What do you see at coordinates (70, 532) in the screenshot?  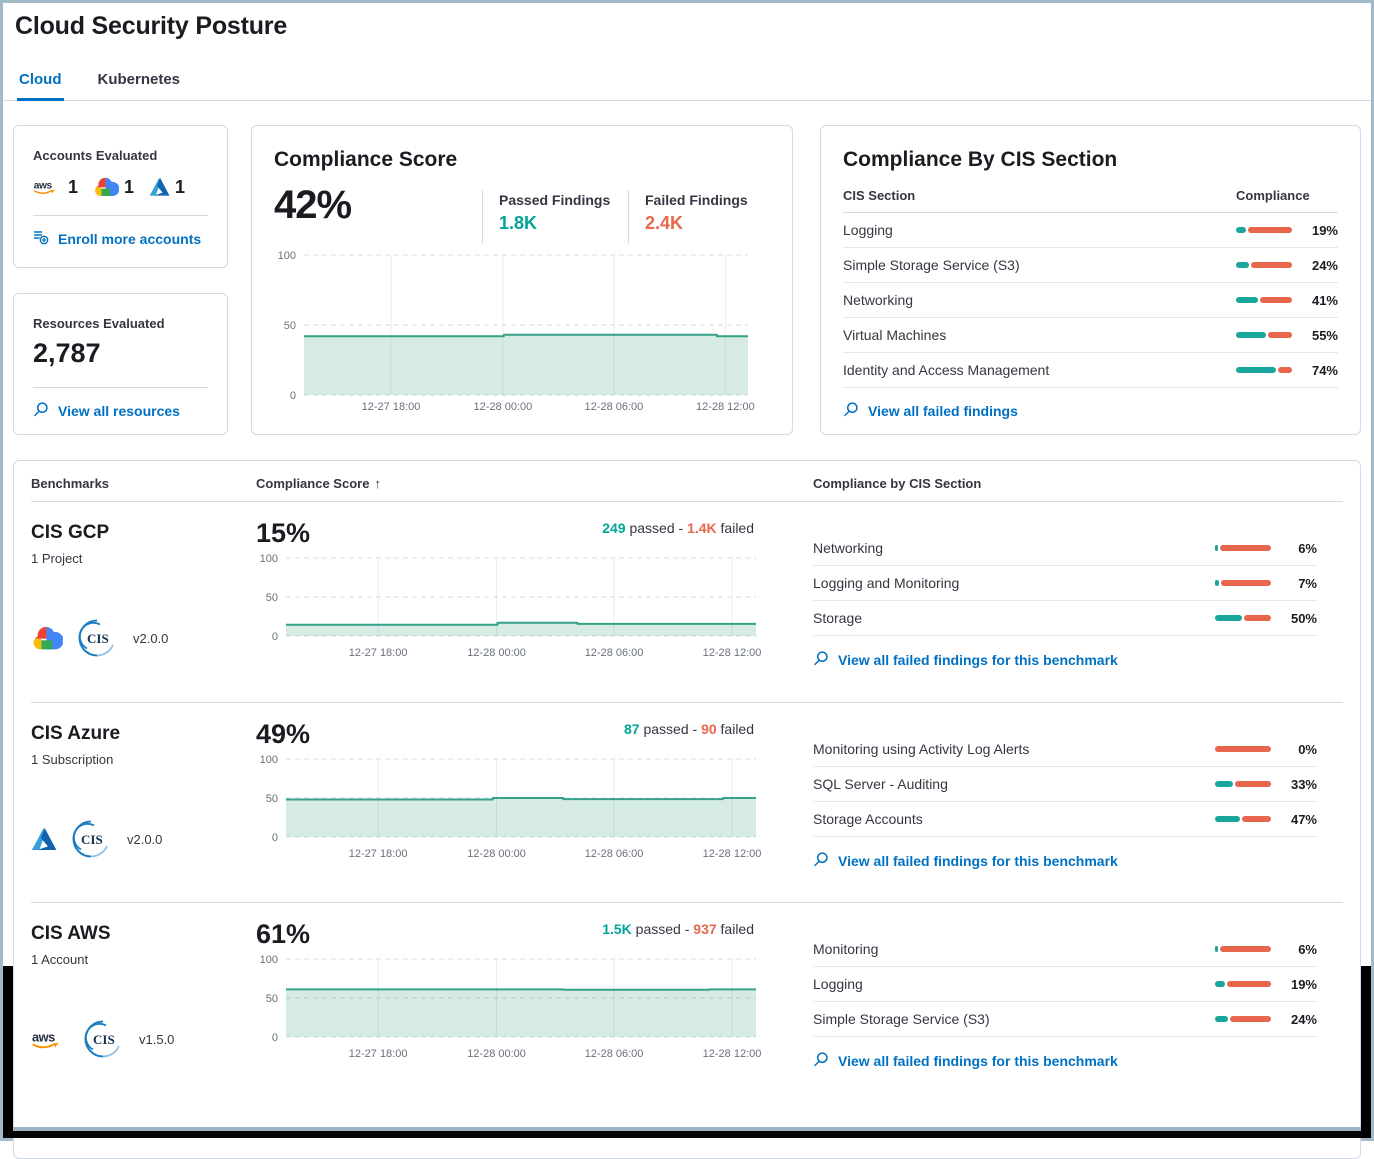 I see `benchmark-name: CIS GCP` at bounding box center [70, 532].